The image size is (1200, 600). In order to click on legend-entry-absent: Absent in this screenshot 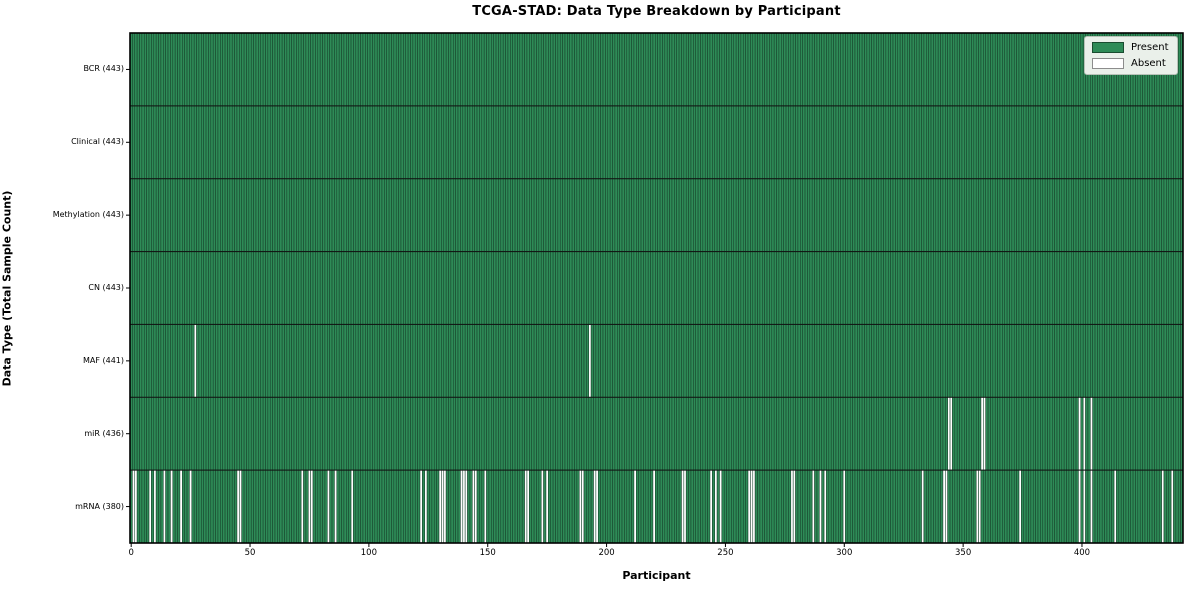, I will do `click(1131, 63)`.